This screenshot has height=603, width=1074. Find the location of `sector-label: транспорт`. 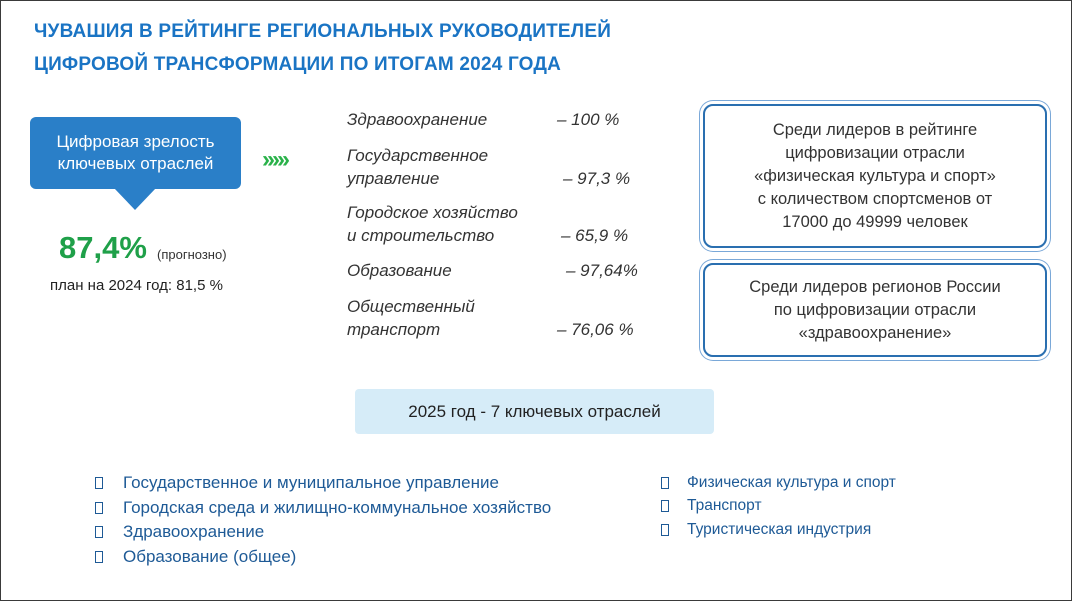

sector-label: транспорт is located at coordinates (394, 329).